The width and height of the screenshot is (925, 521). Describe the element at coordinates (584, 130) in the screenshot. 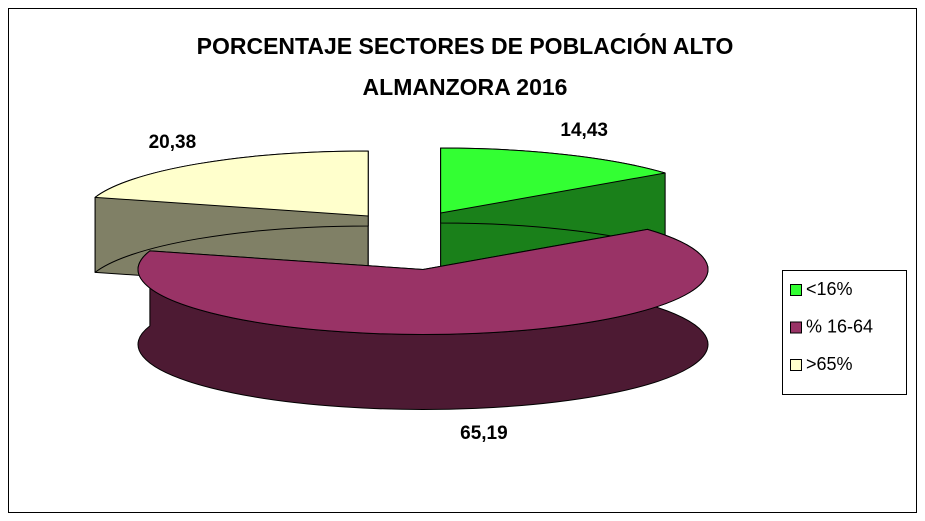

I see `data-label: 14,43` at that location.